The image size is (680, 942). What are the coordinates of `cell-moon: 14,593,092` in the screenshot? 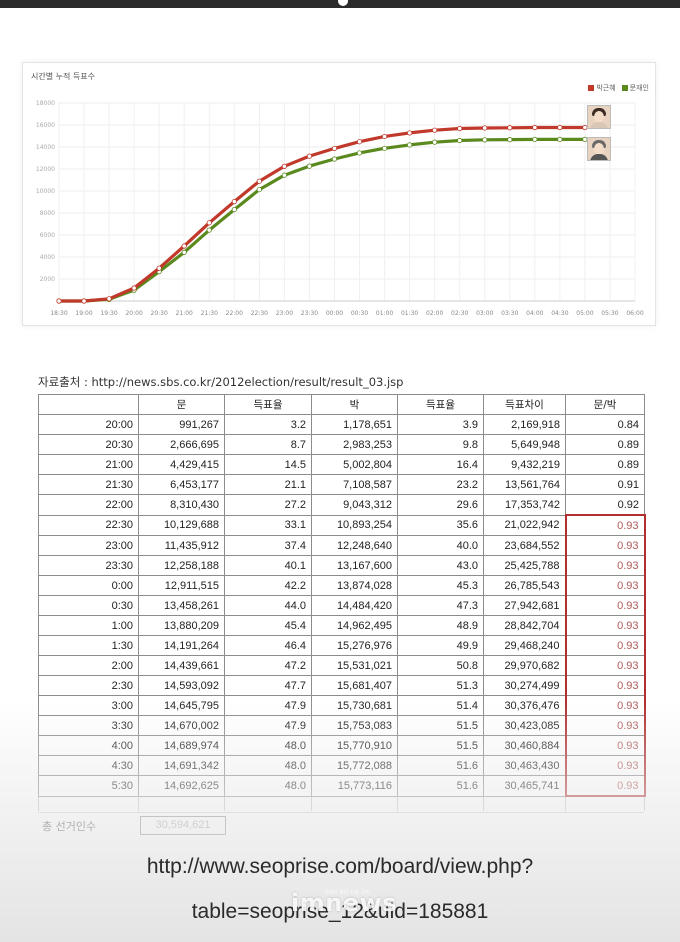 It's located at (181, 685).